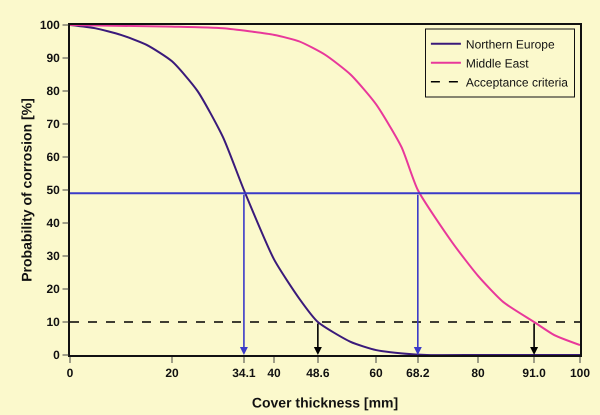 The image size is (600, 415). I want to click on y-tick-label: 50, so click(53, 190).